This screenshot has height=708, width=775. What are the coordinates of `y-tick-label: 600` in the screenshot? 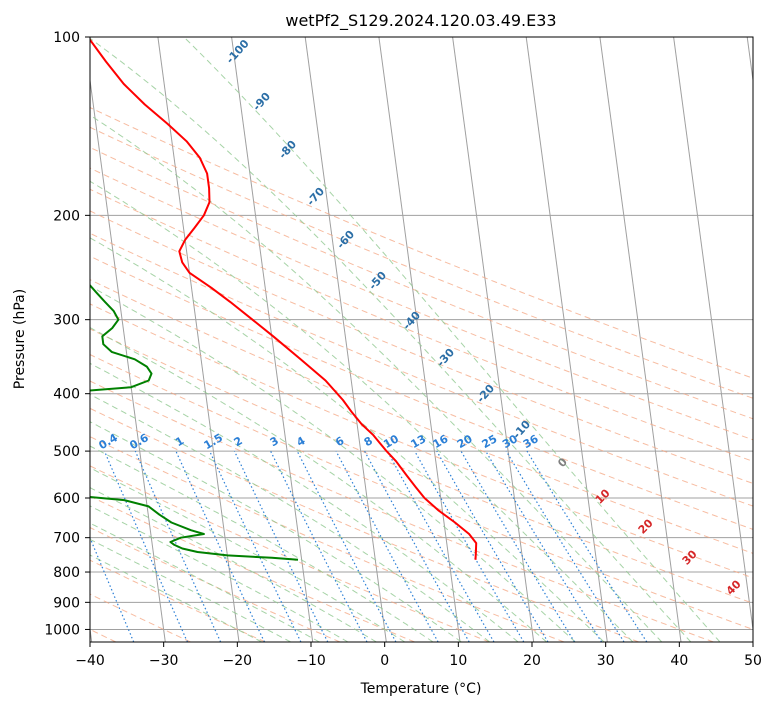 It's located at (66, 499).